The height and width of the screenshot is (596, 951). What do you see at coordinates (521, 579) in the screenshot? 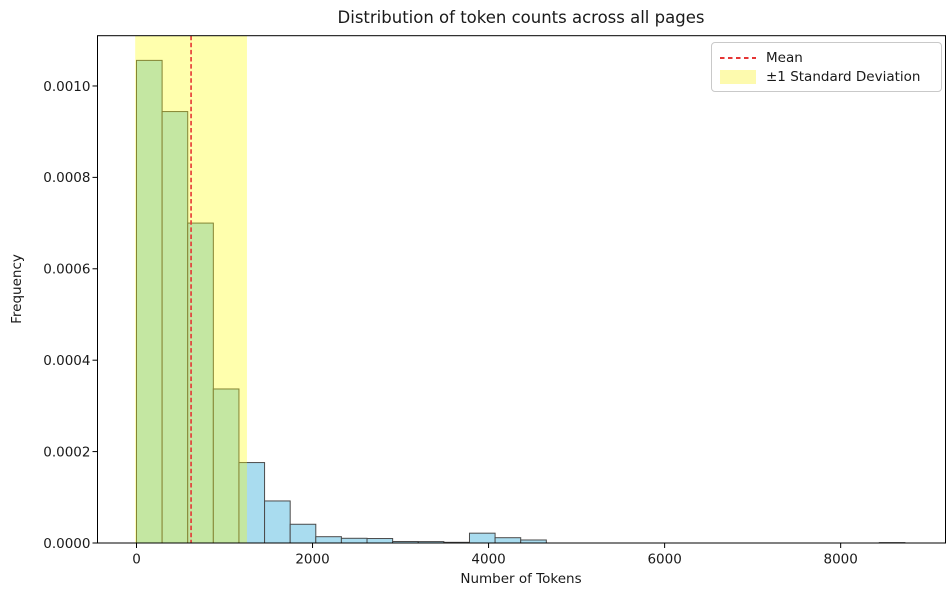
I see `x-axis-label: Number of Tokens` at bounding box center [521, 579].